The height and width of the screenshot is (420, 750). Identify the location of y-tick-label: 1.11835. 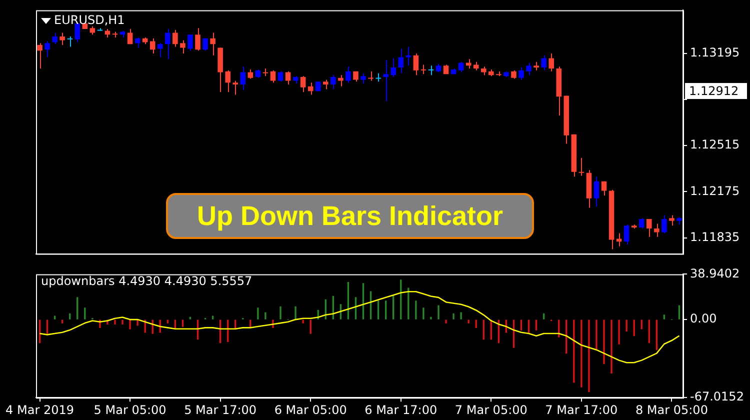
(715, 237).